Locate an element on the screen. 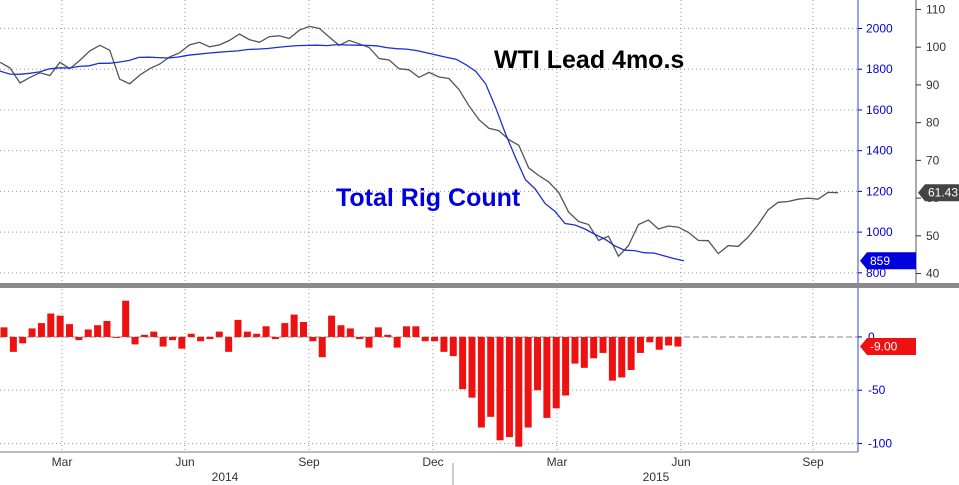 Image resolution: width=959 pixels, height=485 pixels. left-axis-tick-label: 800 is located at coordinates (876, 273).